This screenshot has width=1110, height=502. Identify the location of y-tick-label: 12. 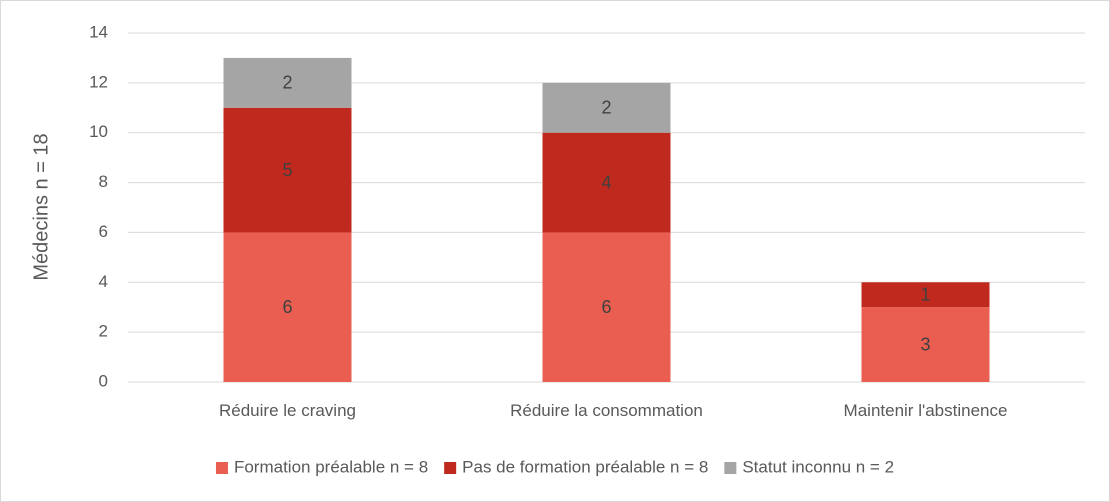
(98, 81).